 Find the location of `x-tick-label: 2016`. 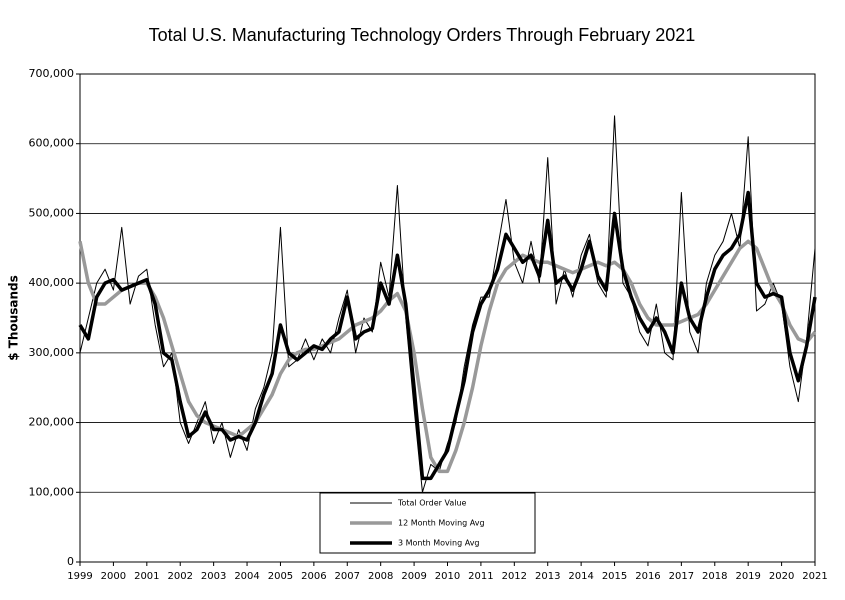

x-tick-label: 2016 is located at coordinates (647, 576).